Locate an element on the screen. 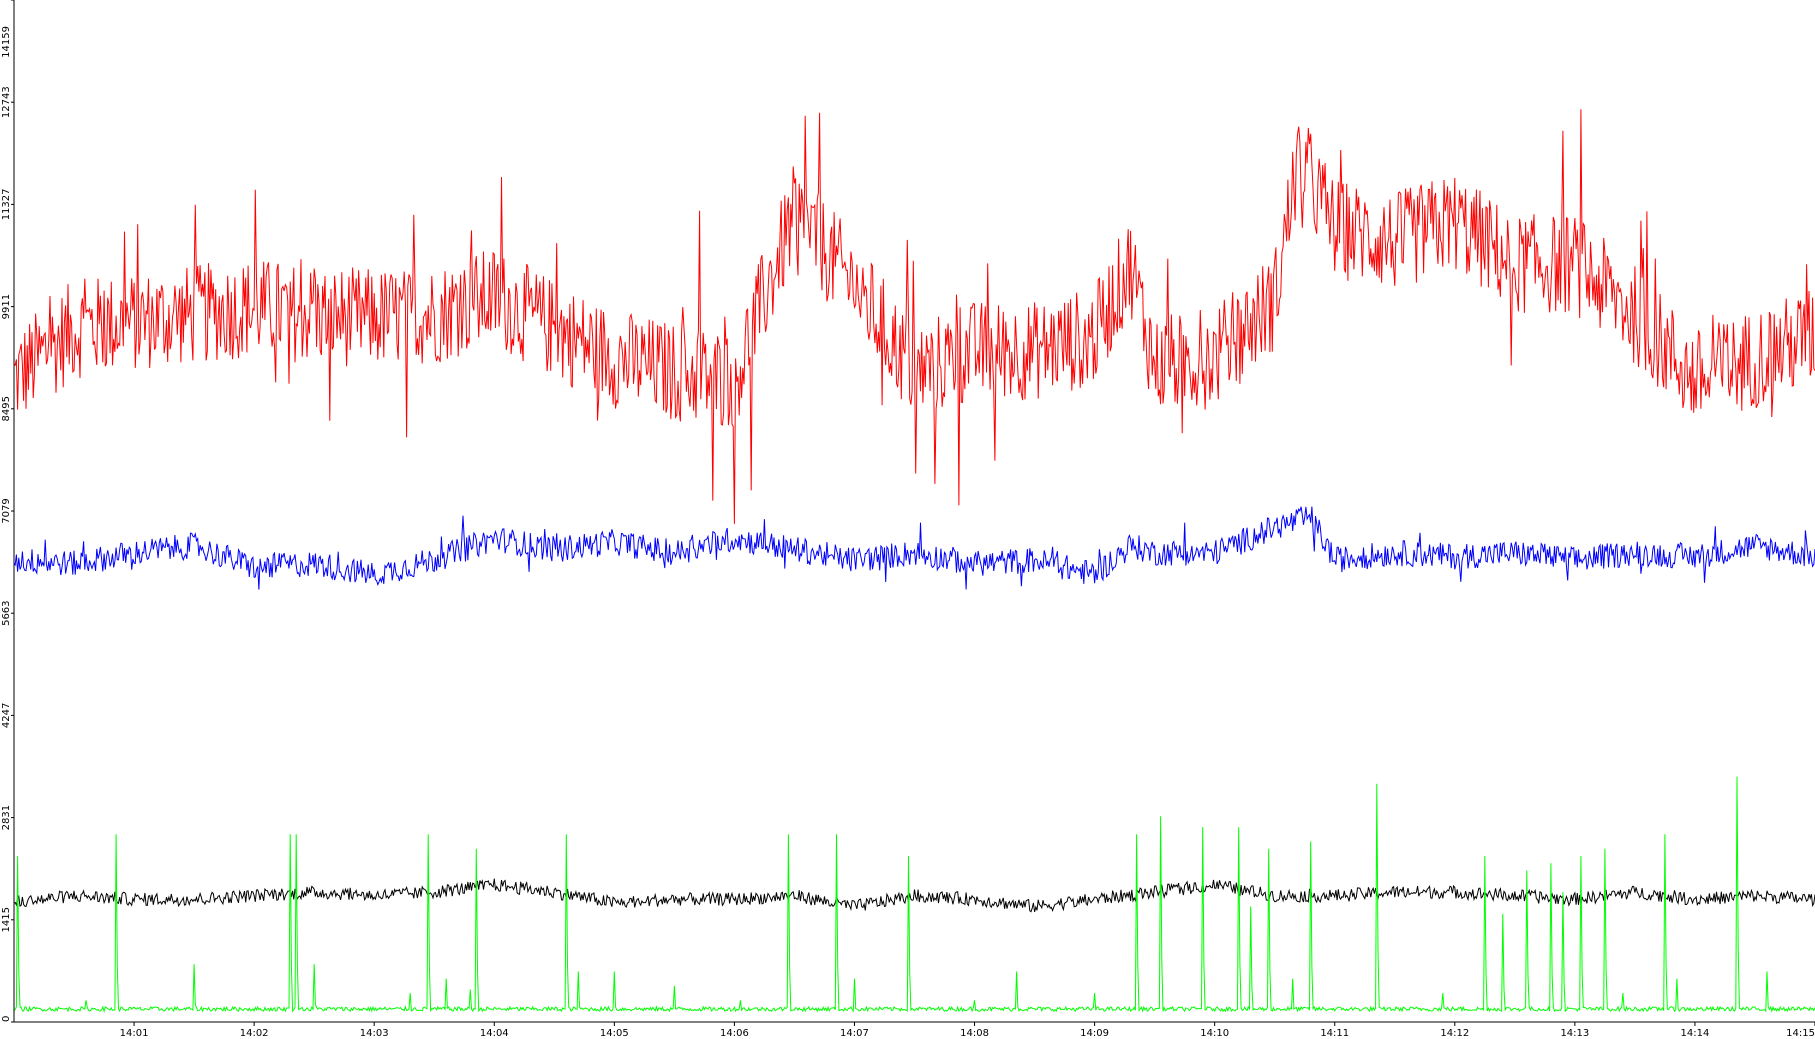 The image size is (1815, 1039). x-tick-label: 14:13 is located at coordinates (1574, 1033).